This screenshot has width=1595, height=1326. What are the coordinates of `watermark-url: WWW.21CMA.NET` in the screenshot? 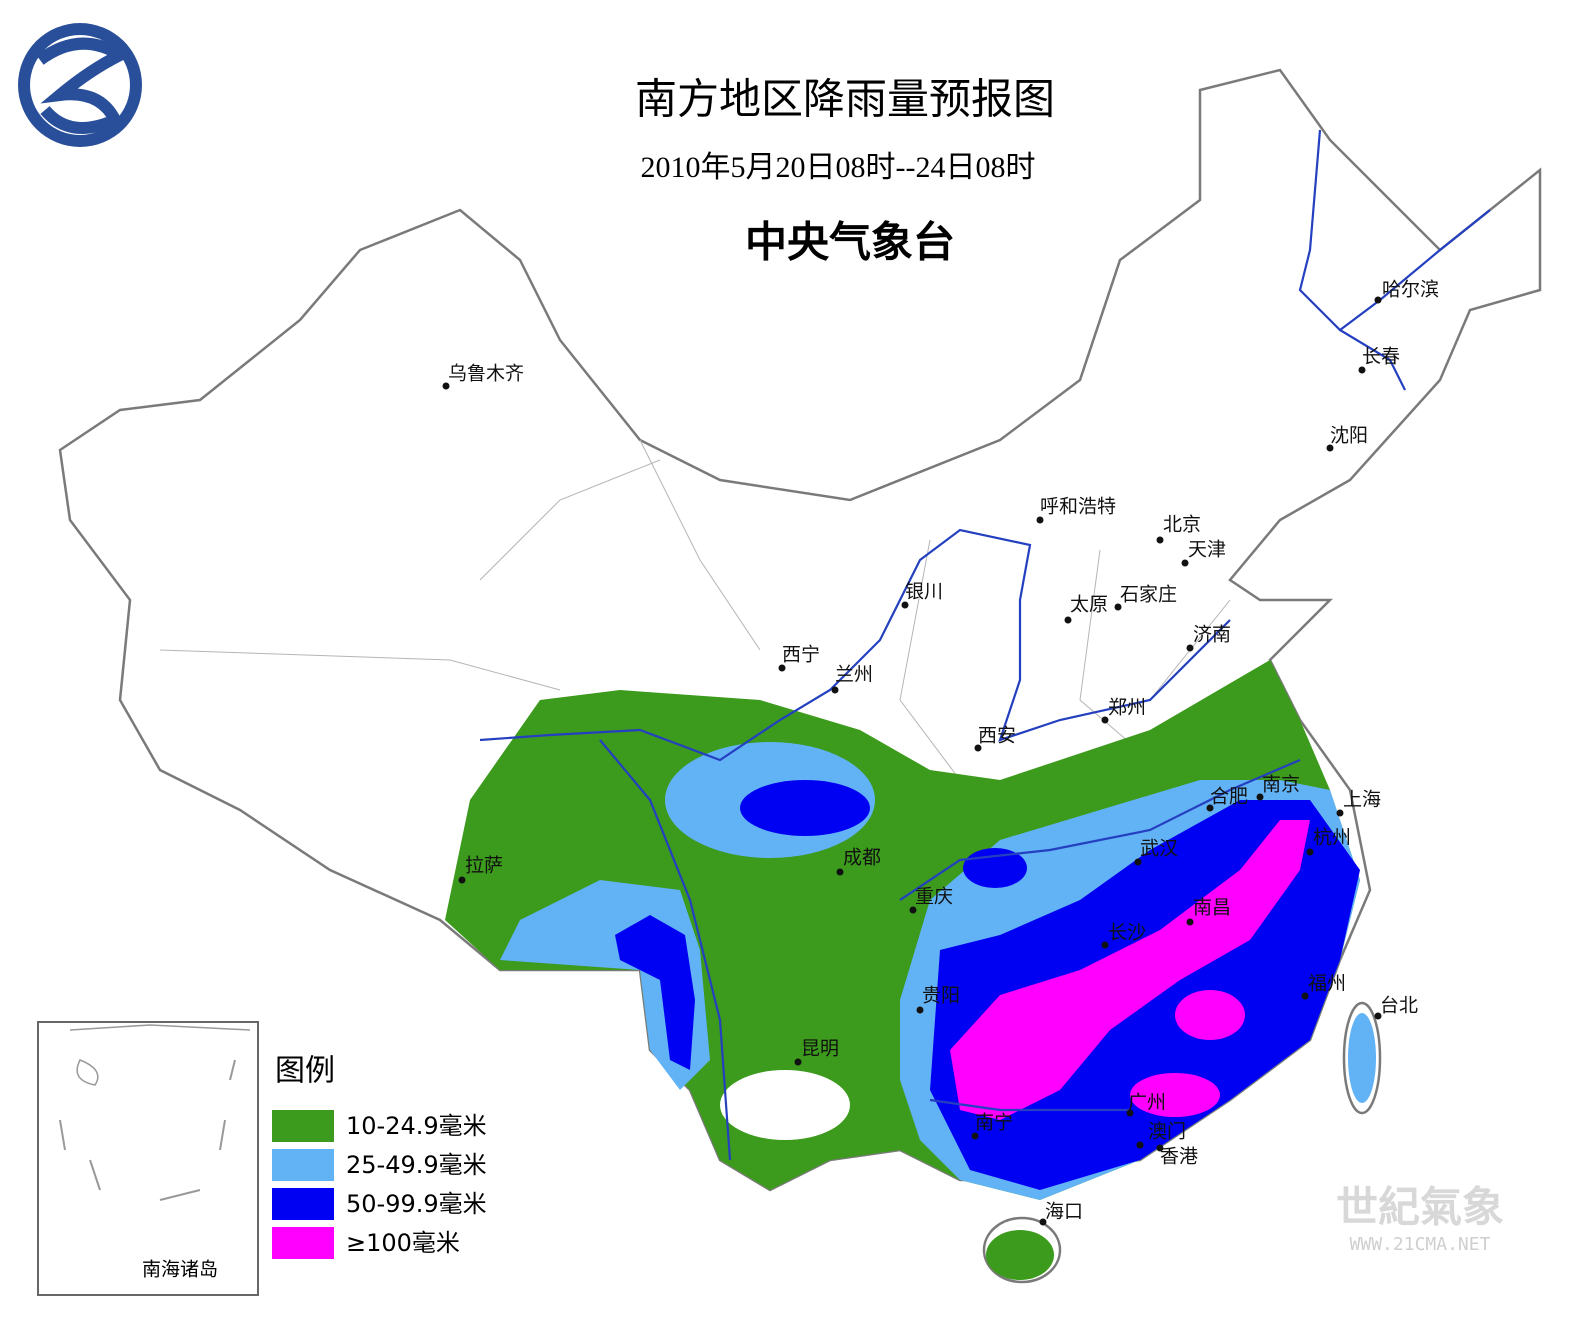 It's located at (1420, 1244).